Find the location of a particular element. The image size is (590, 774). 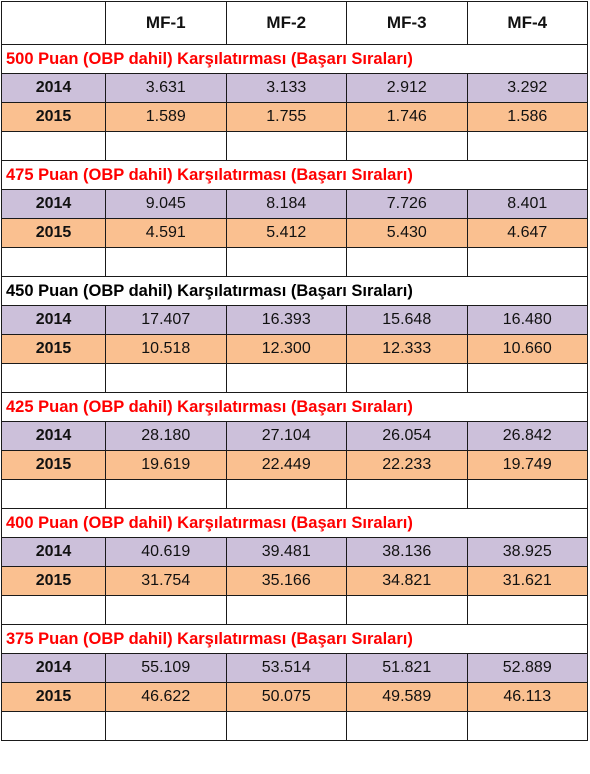

header-mf4: MF-4 is located at coordinates (527, 23).